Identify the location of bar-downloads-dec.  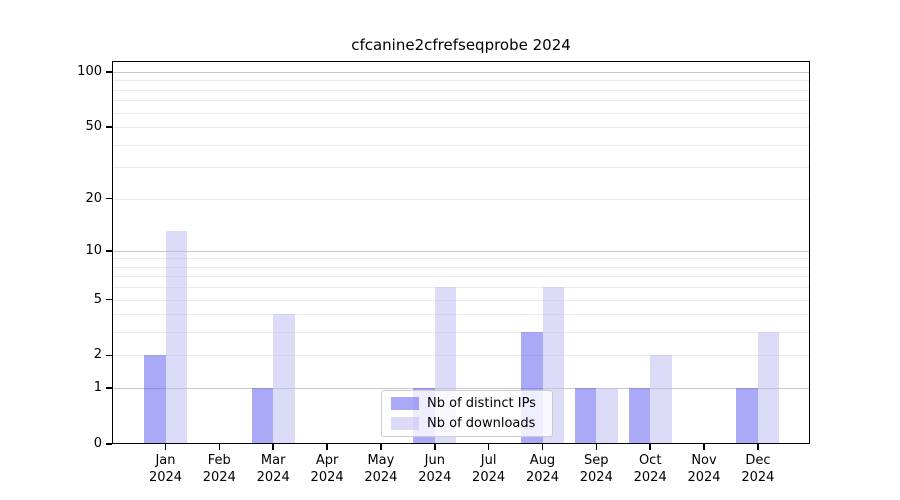
(768, 388).